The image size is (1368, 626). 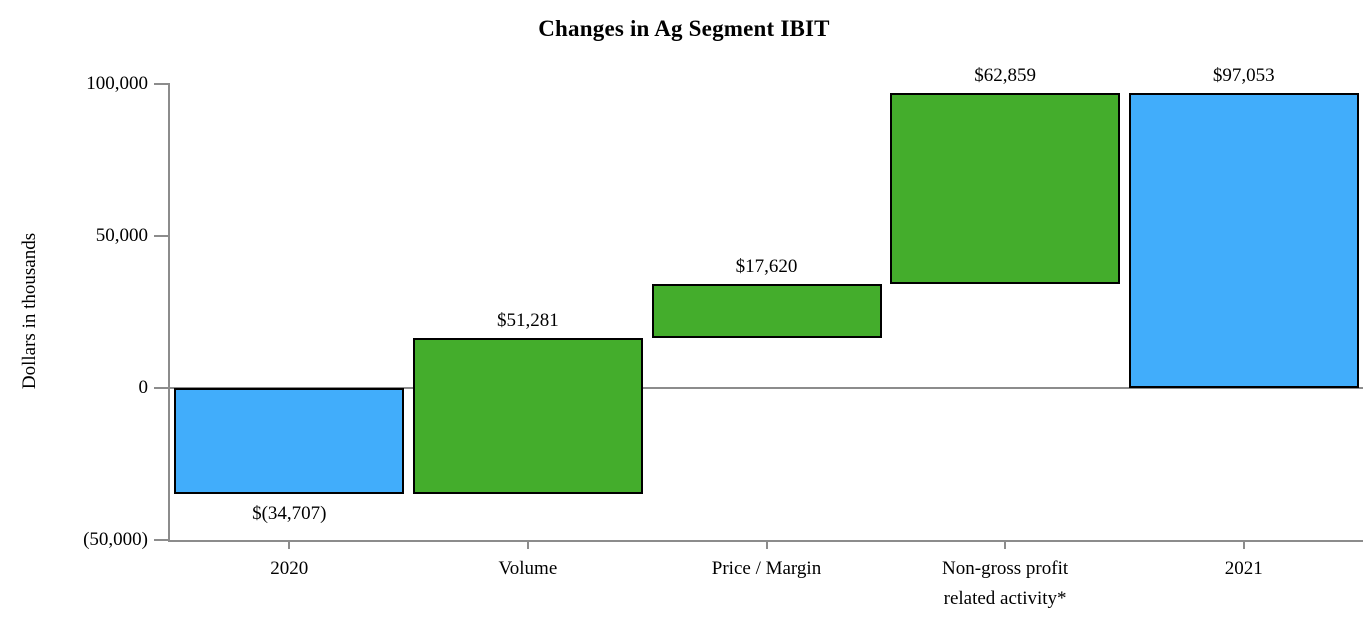 I want to click on zero-gridline, so click(x=766, y=388).